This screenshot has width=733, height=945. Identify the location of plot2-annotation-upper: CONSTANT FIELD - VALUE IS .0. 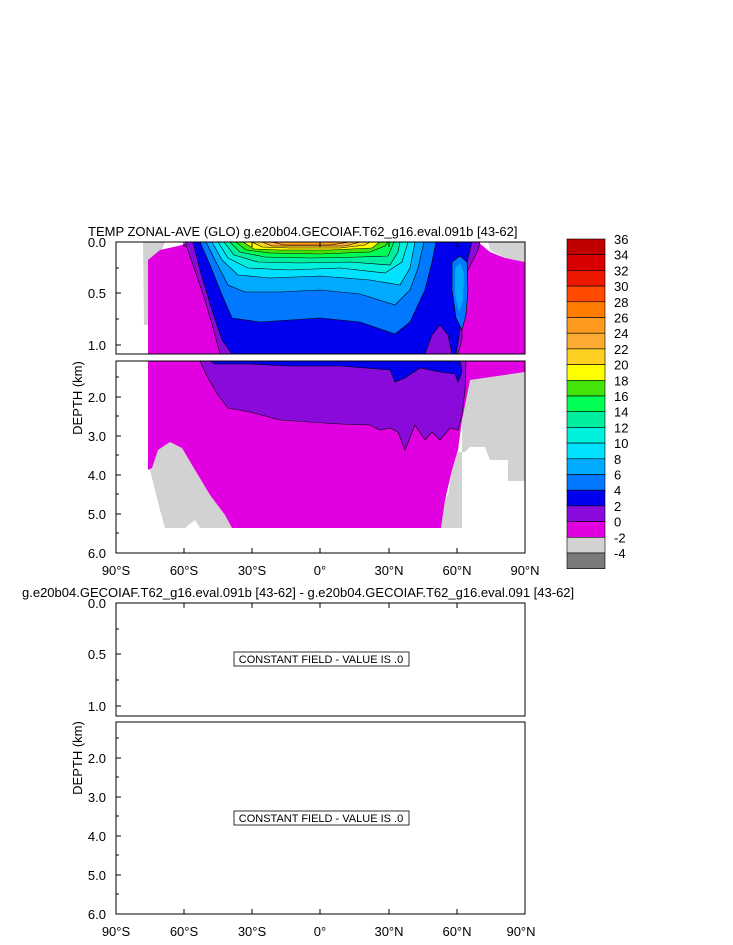
(321, 660).